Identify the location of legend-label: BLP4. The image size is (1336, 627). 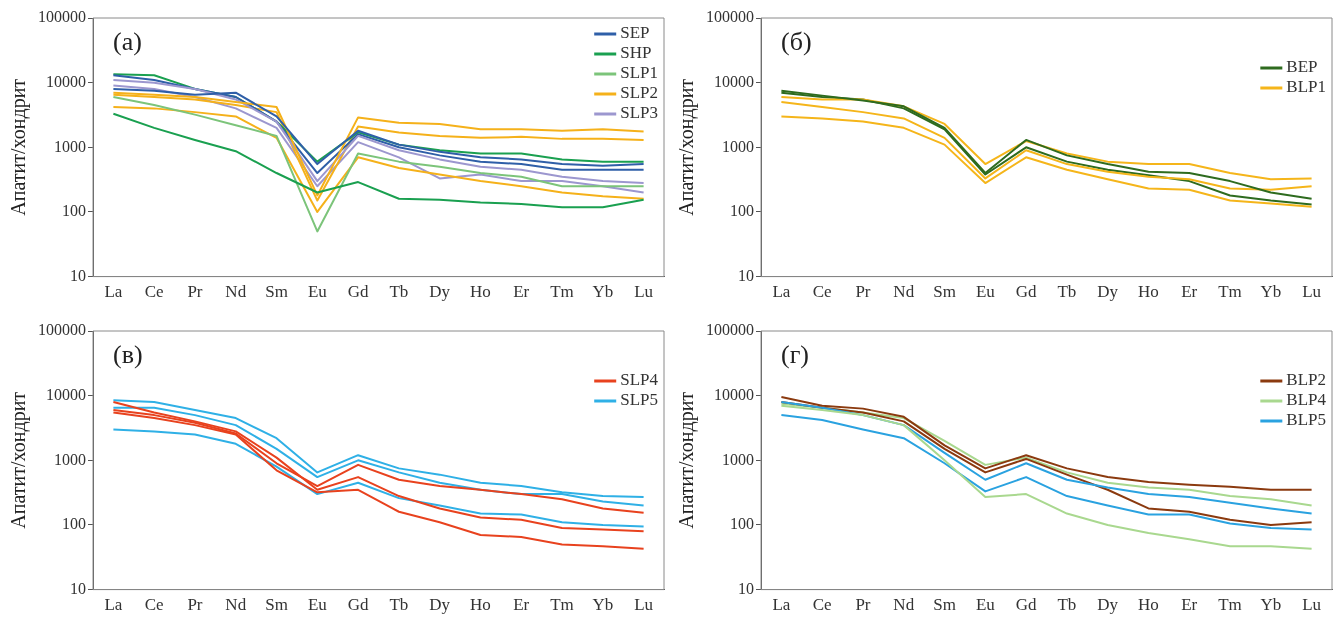
(1306, 400).